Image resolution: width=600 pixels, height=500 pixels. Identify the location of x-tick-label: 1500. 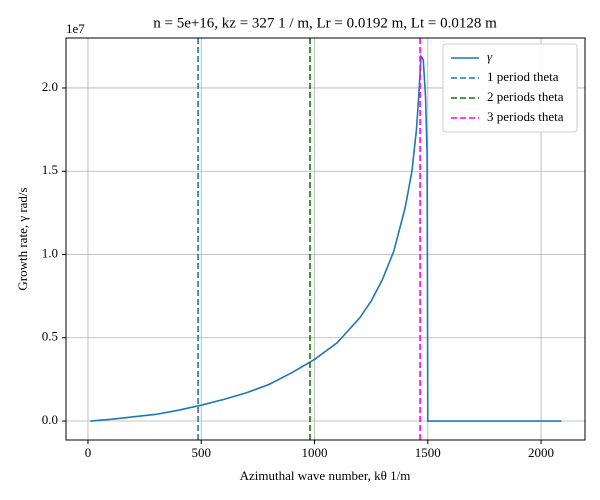
(428, 452).